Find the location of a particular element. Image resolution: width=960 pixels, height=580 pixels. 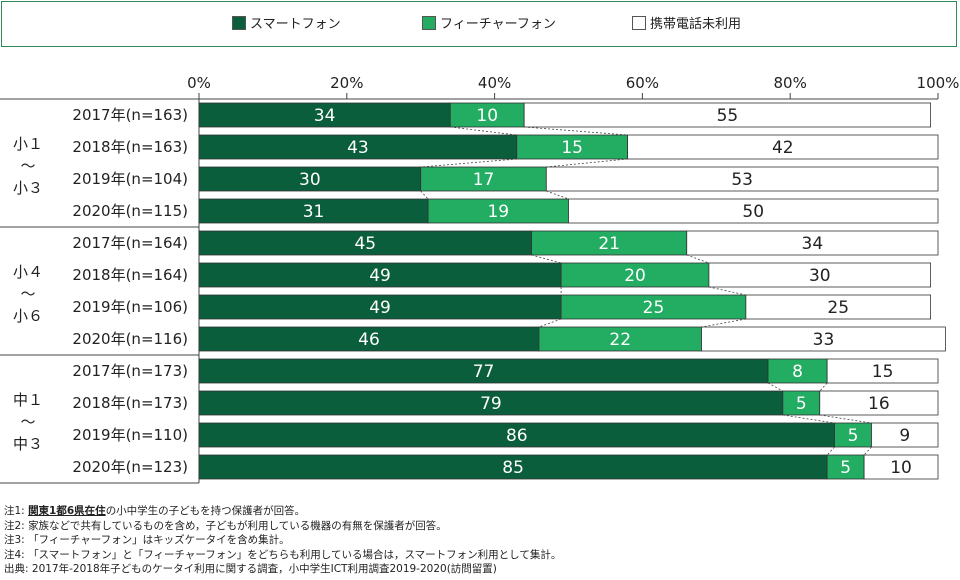

data-label: 19 is located at coordinates (498, 212).